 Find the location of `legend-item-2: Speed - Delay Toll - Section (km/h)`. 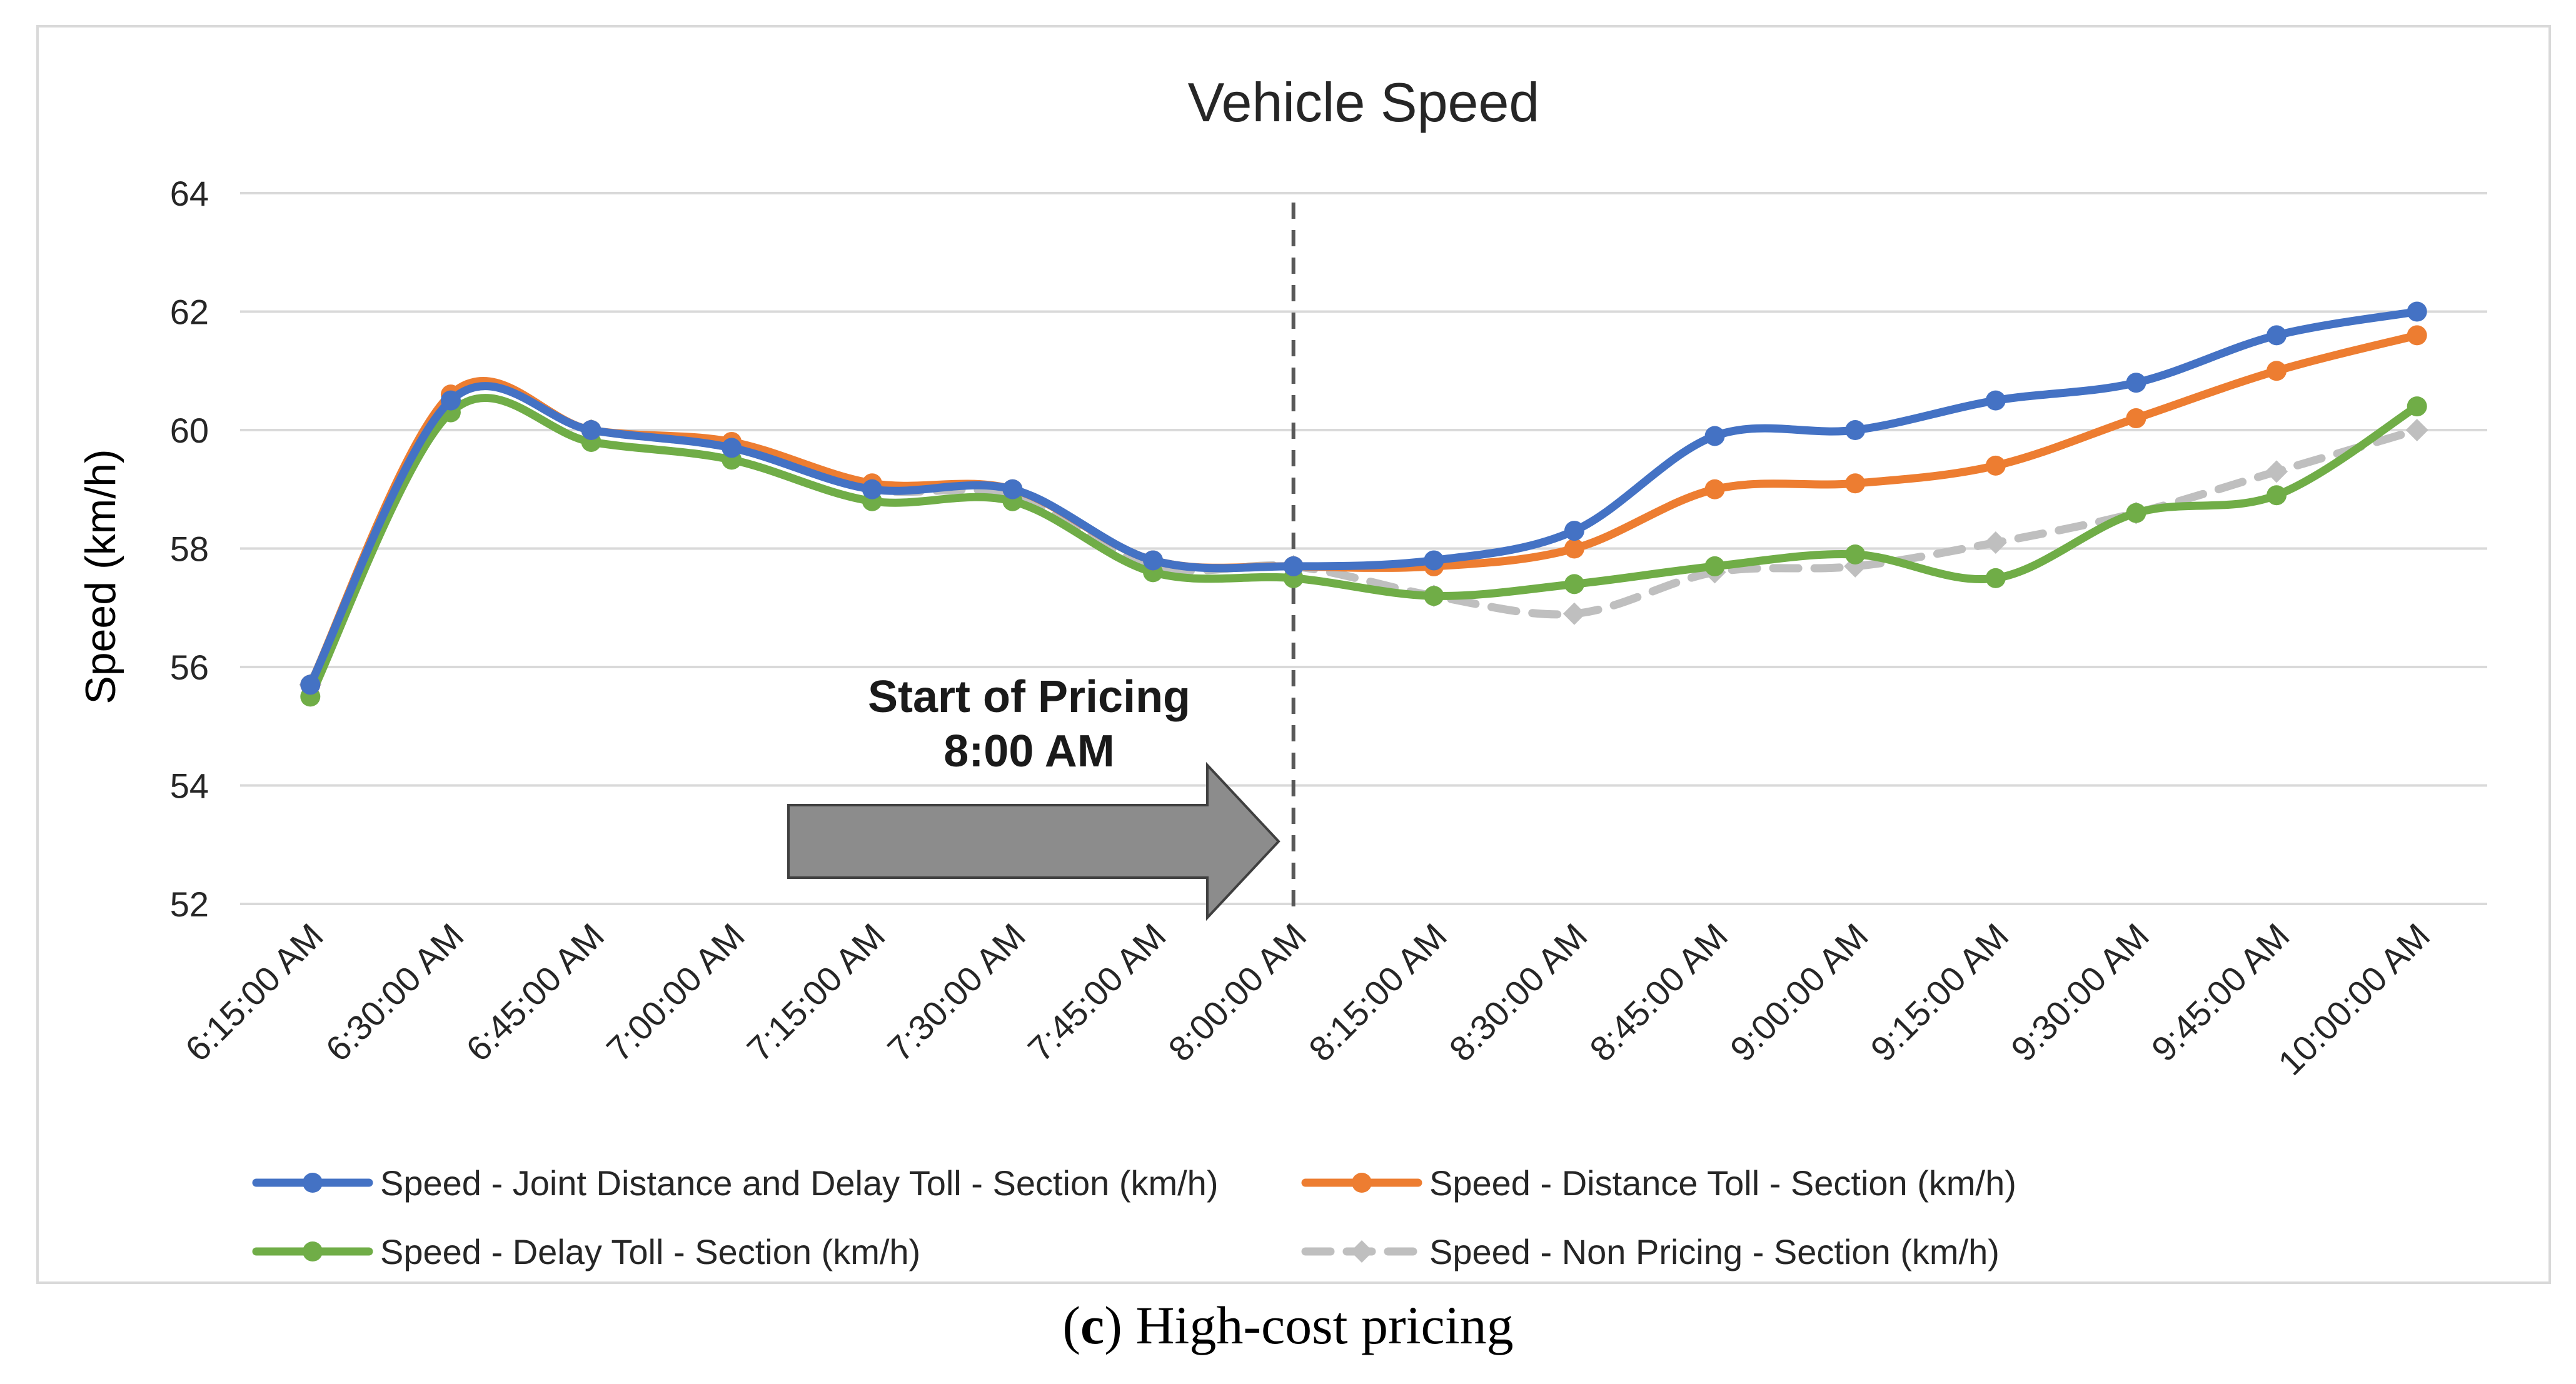

legend-item-2: Speed - Delay Toll - Section (km/h) is located at coordinates (586, 1251).